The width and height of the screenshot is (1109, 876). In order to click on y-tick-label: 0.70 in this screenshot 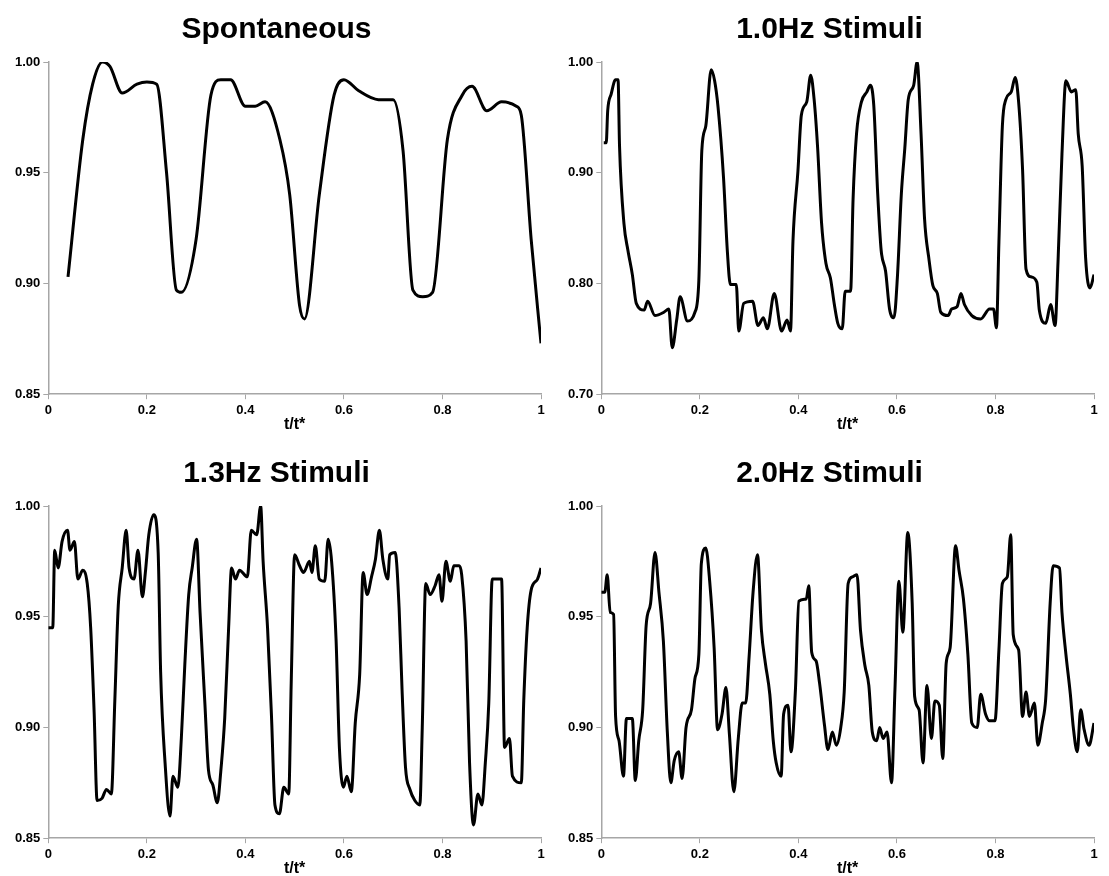, I will do `click(580, 393)`.